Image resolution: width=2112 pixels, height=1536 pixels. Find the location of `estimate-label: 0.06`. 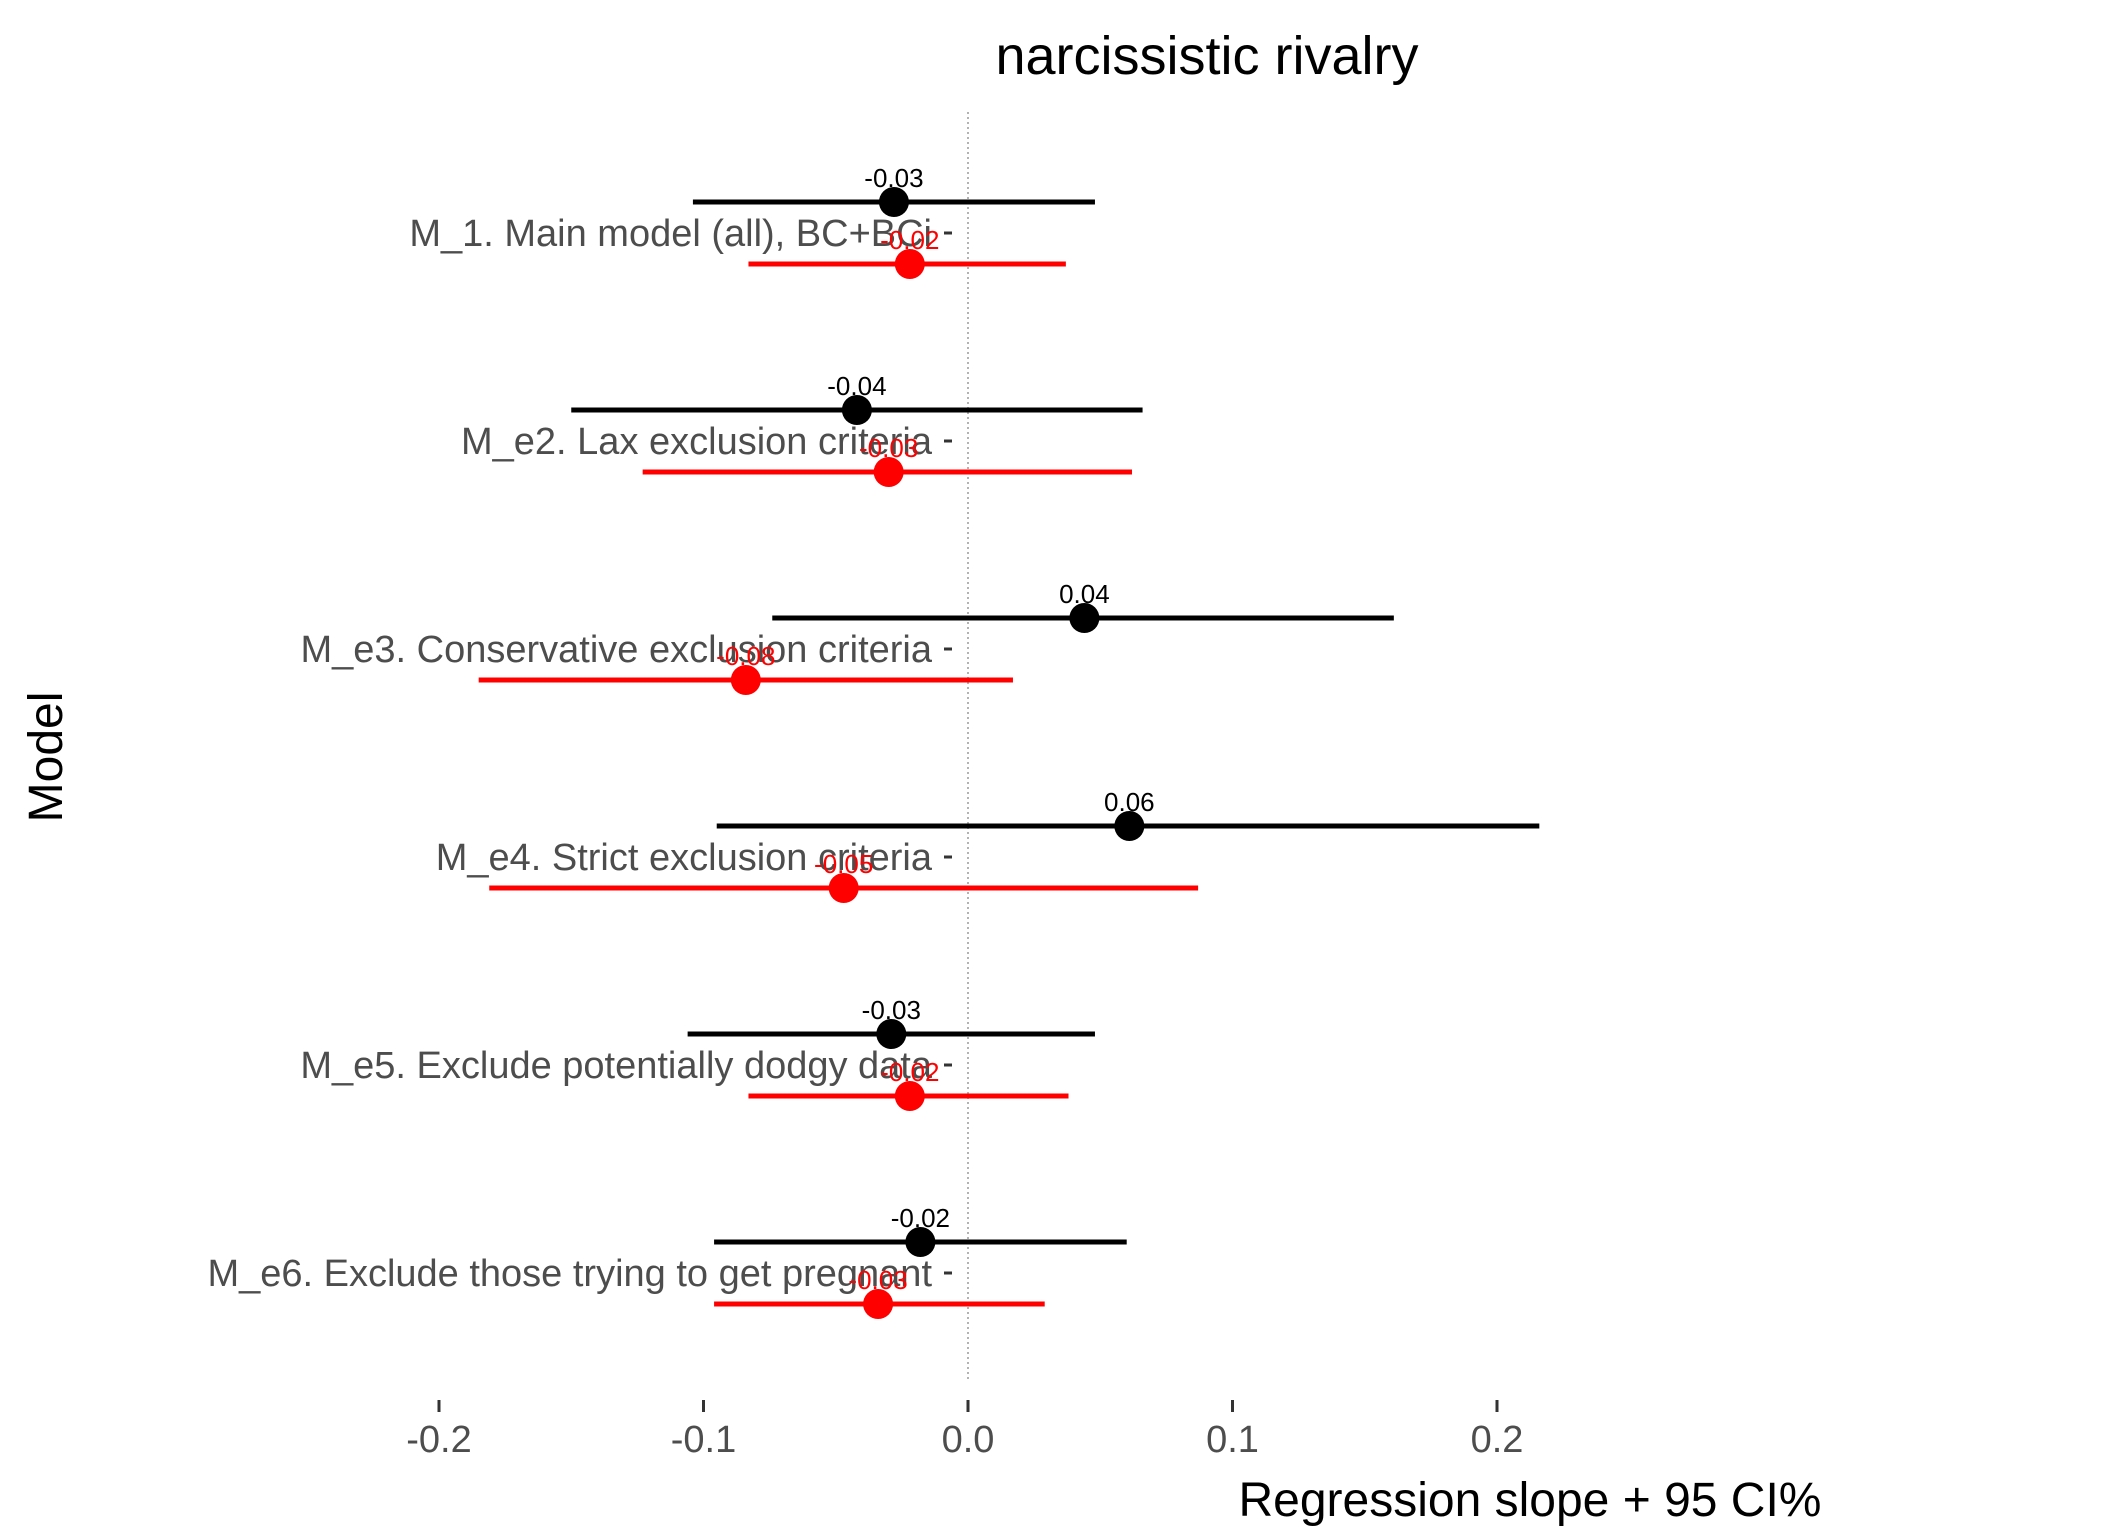

estimate-label: 0.06 is located at coordinates (1129, 802).